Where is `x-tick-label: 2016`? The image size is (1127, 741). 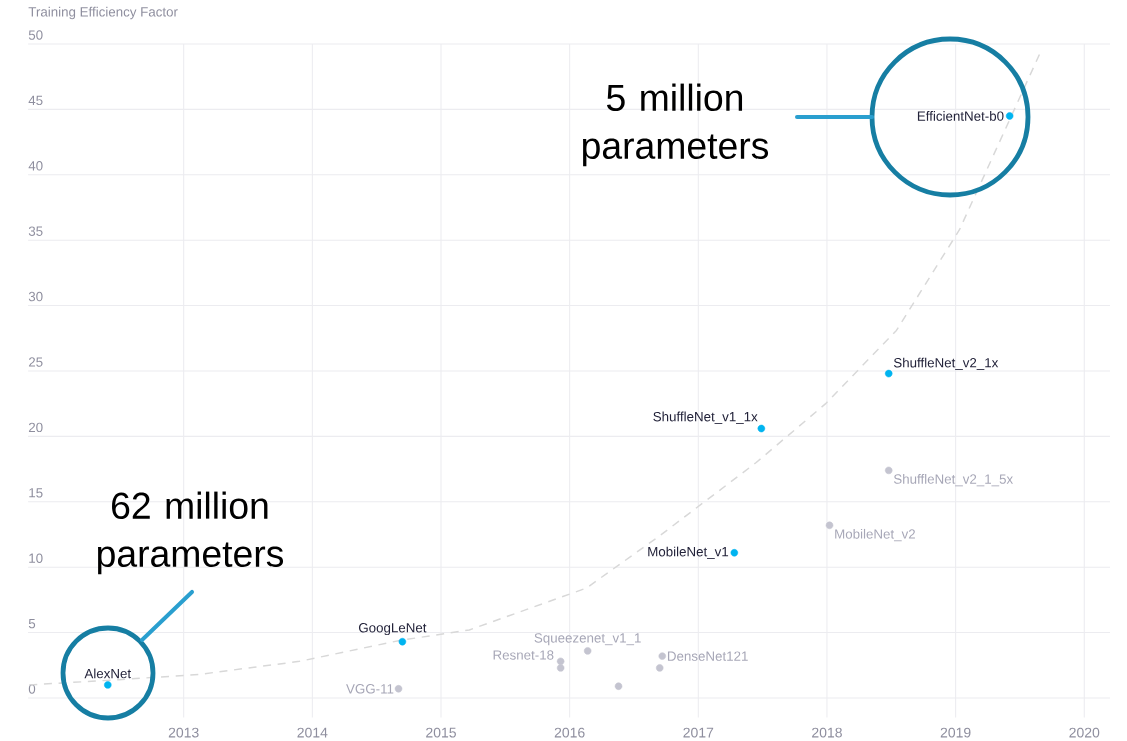 x-tick-label: 2016 is located at coordinates (569, 732).